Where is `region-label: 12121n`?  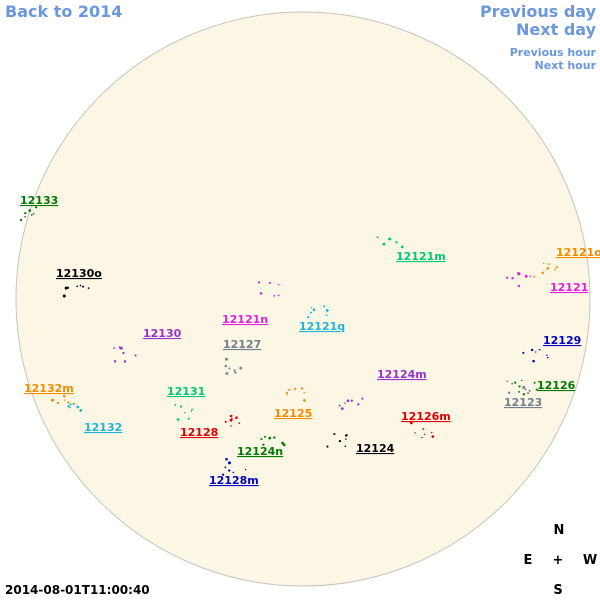
region-label: 12121n is located at coordinates (245, 319).